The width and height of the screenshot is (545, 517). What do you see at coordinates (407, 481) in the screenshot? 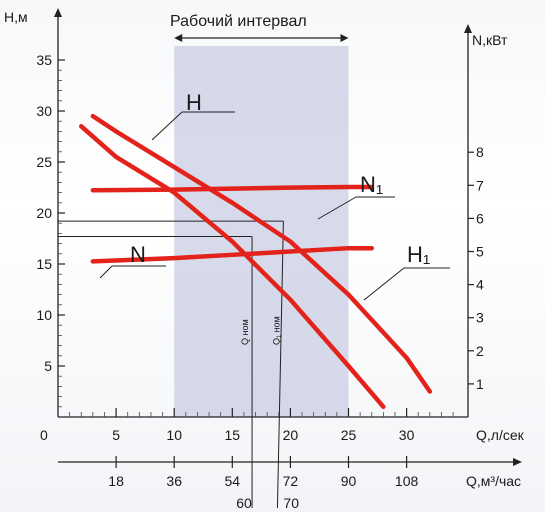
I see `x-axis-m3h-tick-label: 108` at bounding box center [407, 481].